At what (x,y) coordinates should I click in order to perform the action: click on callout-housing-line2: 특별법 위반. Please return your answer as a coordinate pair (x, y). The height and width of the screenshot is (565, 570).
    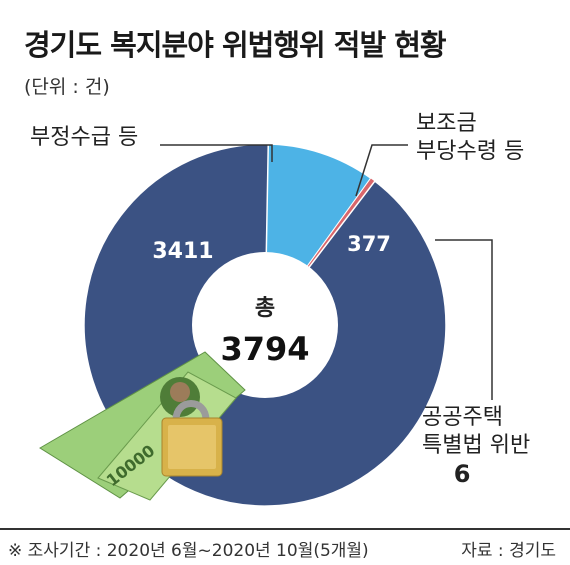
    Looking at the image, I should click on (476, 445).